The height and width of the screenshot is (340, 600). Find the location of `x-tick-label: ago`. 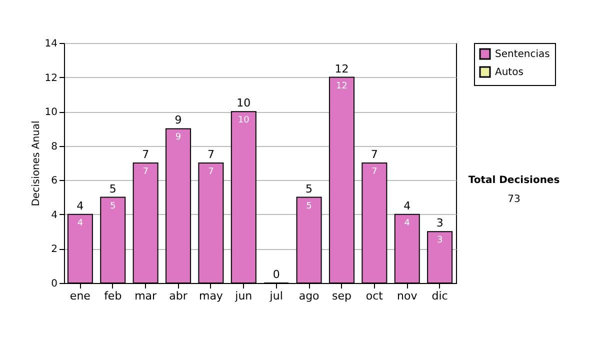

x-tick-label: ago is located at coordinates (309, 296).